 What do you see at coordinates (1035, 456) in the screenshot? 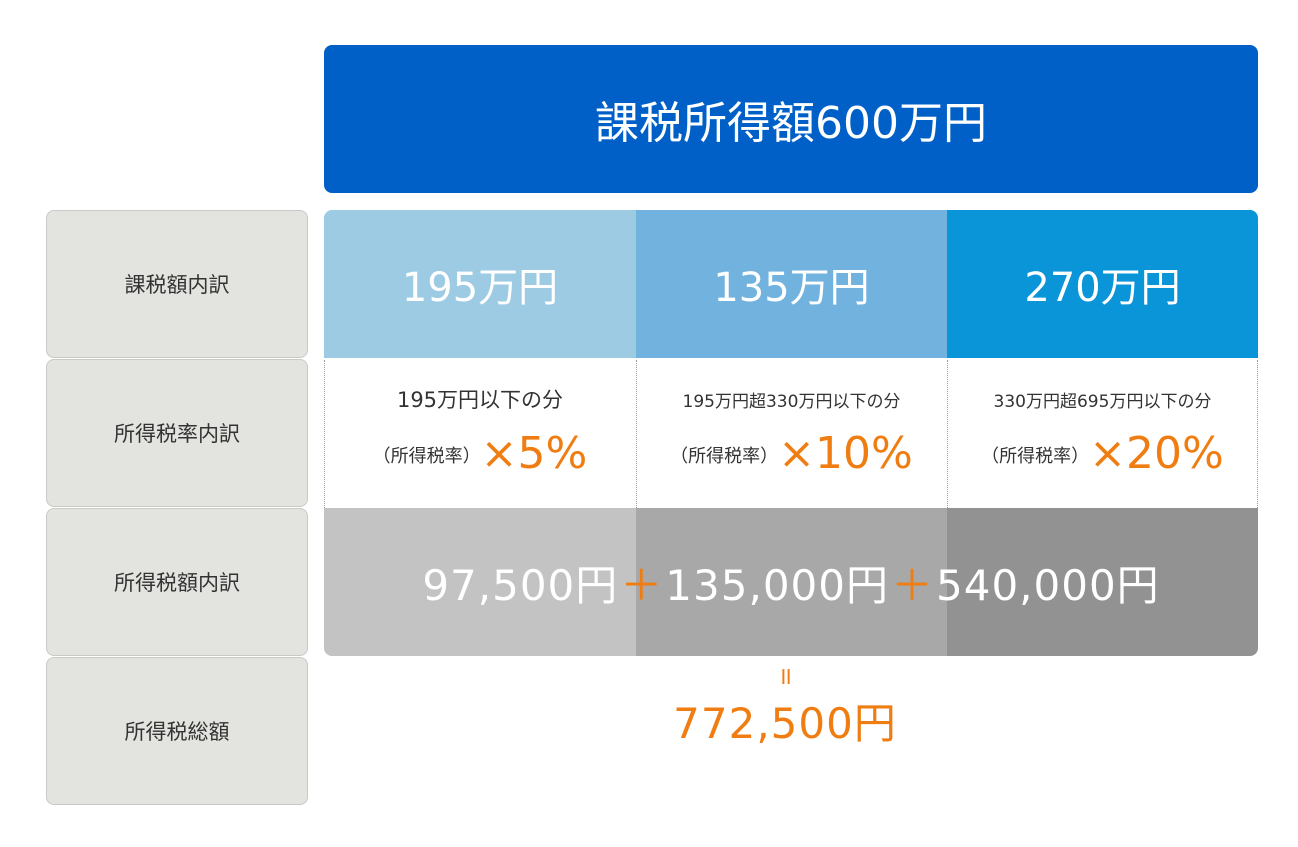
I see `rate-paren-3: （所得税率）` at bounding box center [1035, 456].